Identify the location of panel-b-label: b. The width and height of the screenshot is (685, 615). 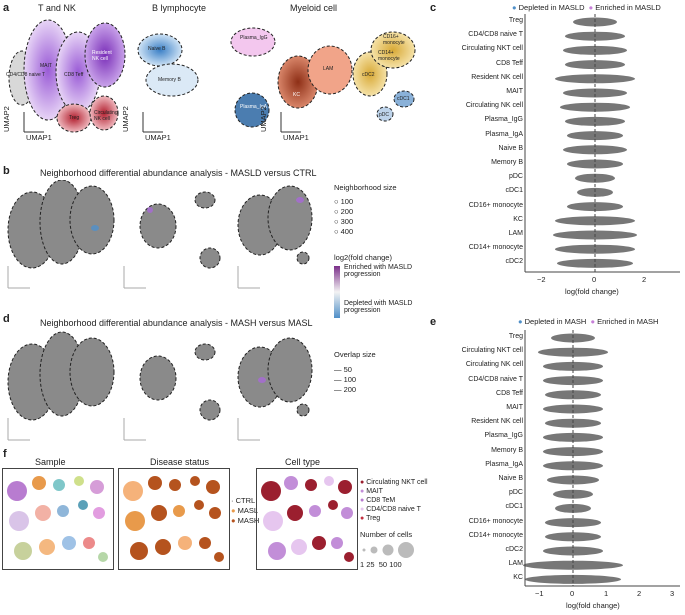
(6, 171).